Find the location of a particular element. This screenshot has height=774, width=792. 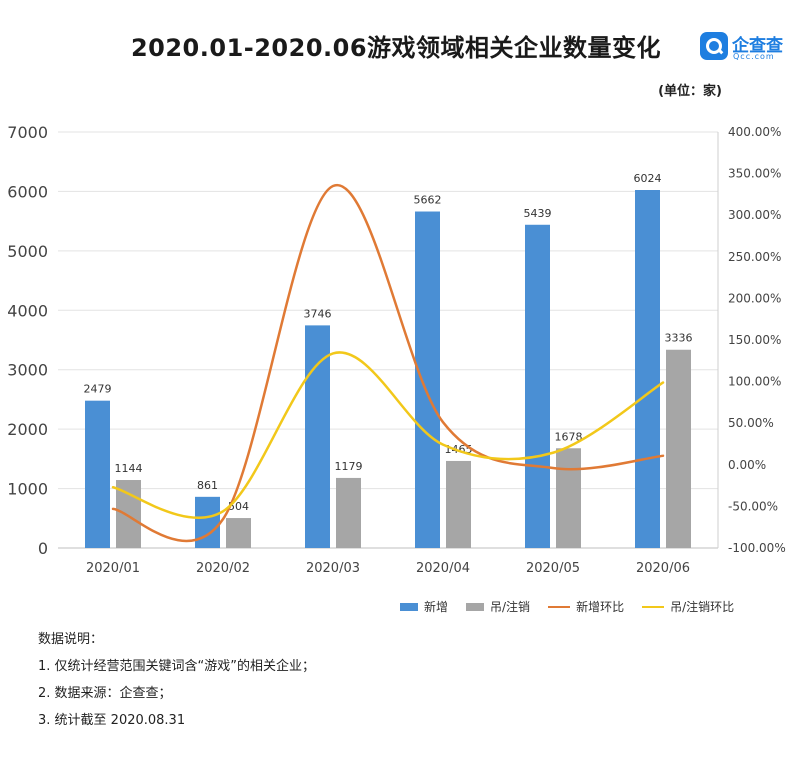

notes-heading: 数据说明： is located at coordinates (71, 639).